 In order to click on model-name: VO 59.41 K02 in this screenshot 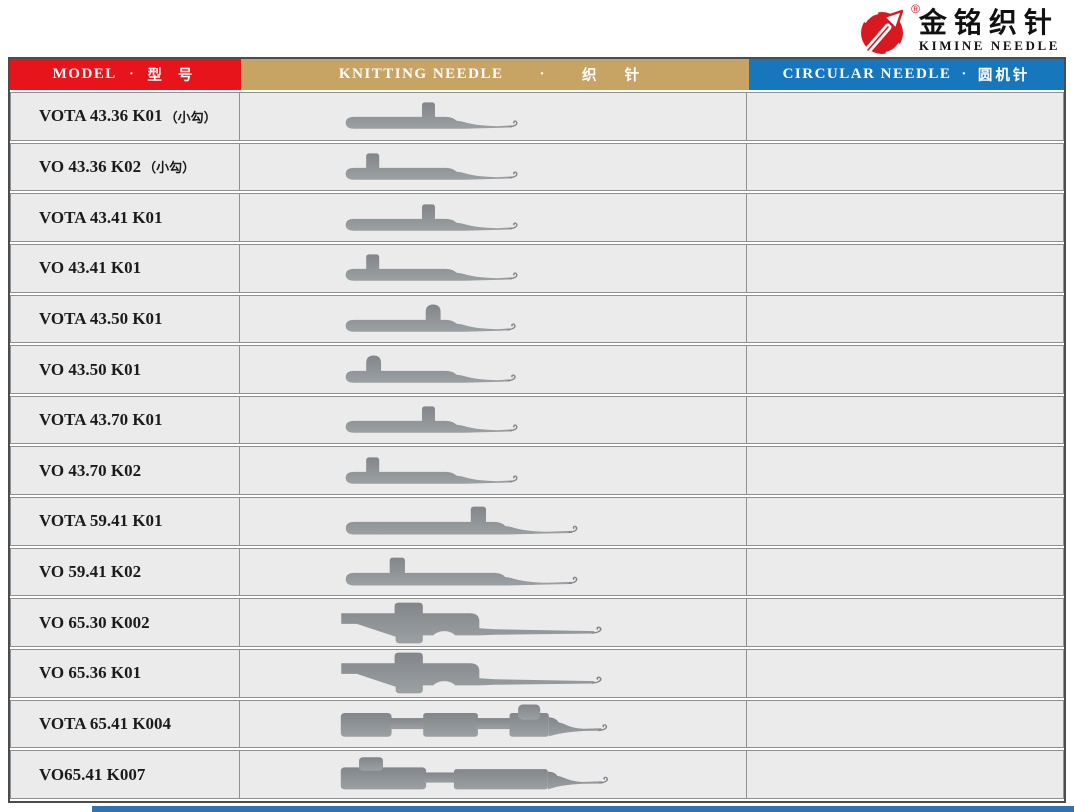, I will do `click(90, 572)`.